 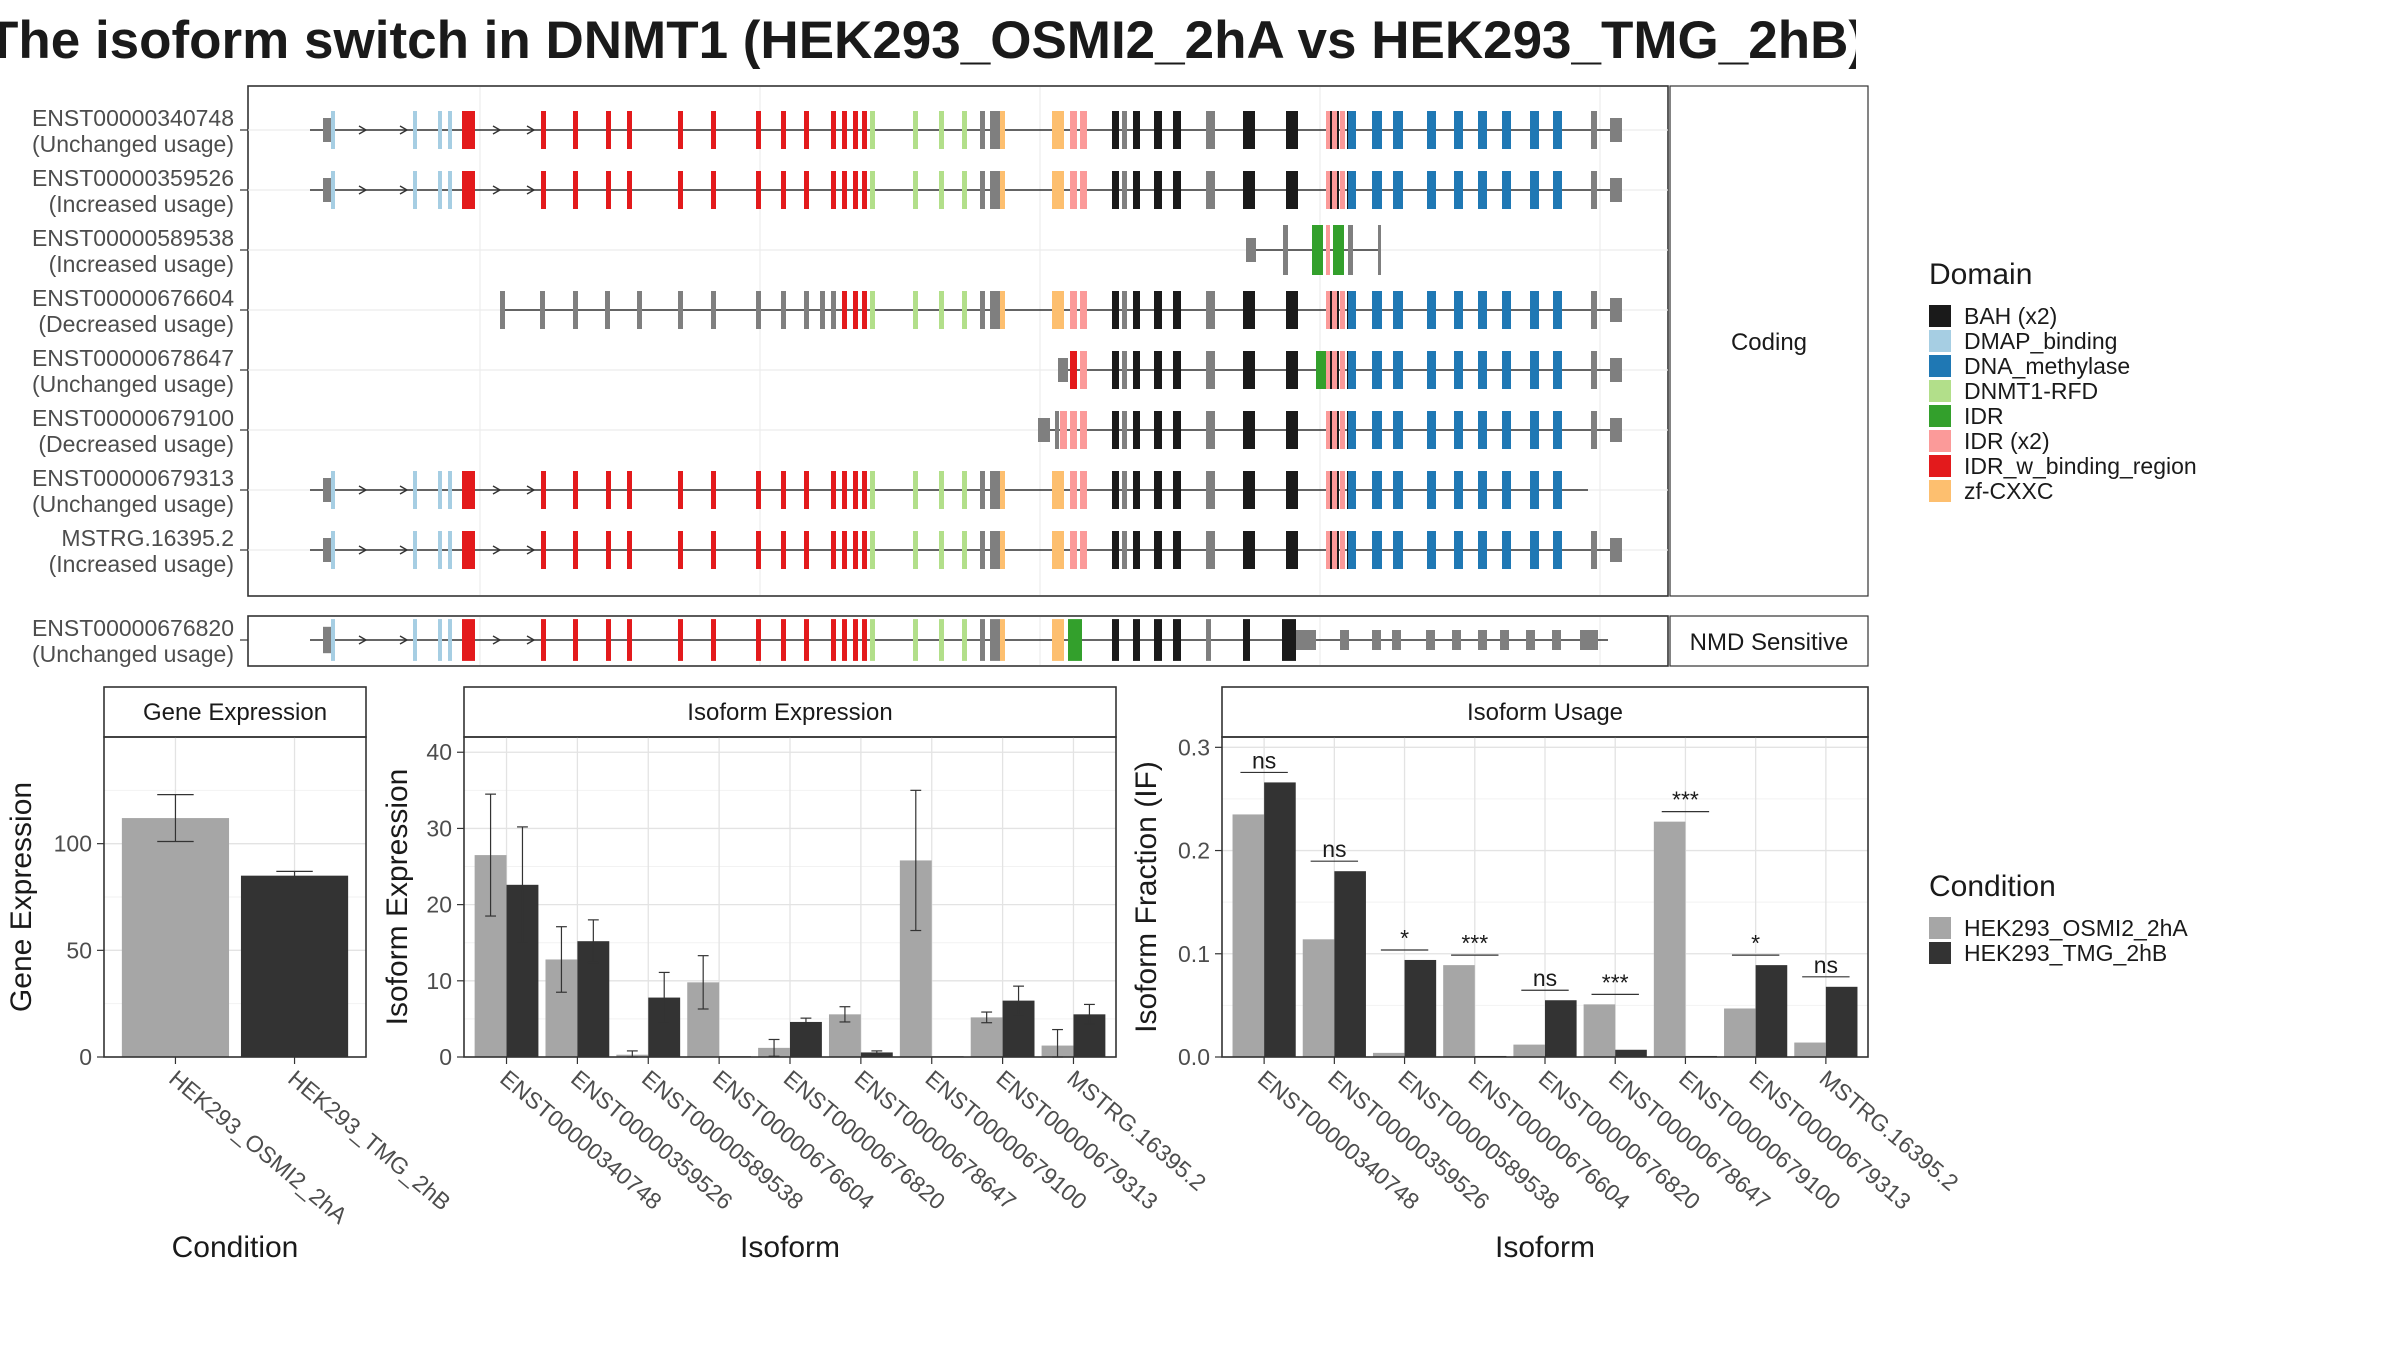 What do you see at coordinates (73, 844) in the screenshot?
I see `y-tick-label: 100` at bounding box center [73, 844].